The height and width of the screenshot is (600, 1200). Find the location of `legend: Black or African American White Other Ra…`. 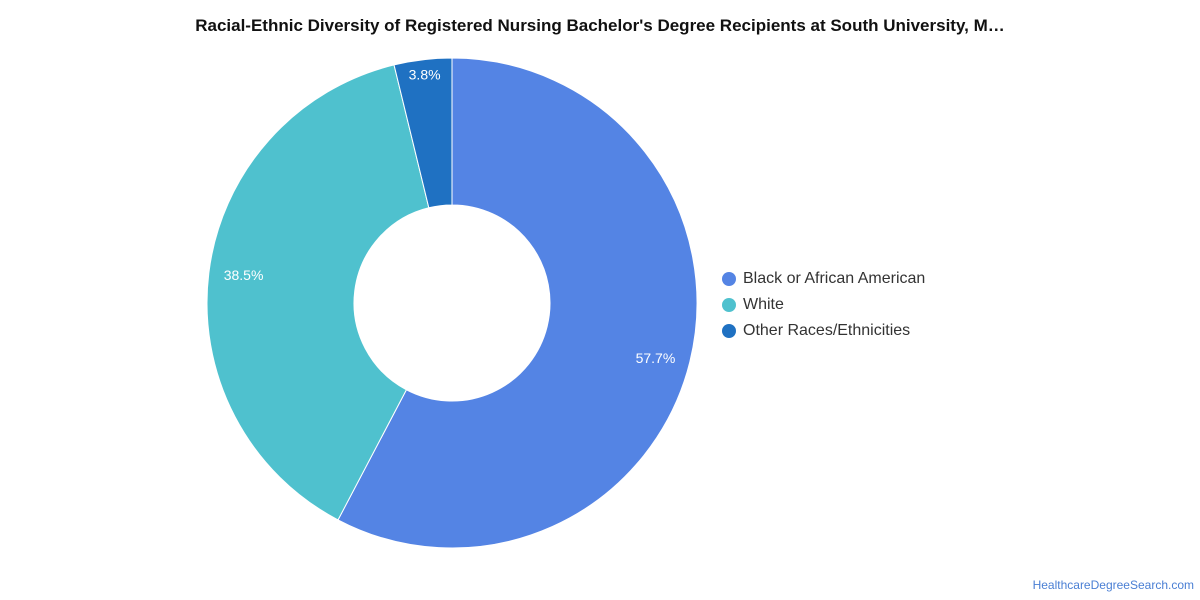

legend: Black or African American White Other Ra… is located at coordinates (823, 305).